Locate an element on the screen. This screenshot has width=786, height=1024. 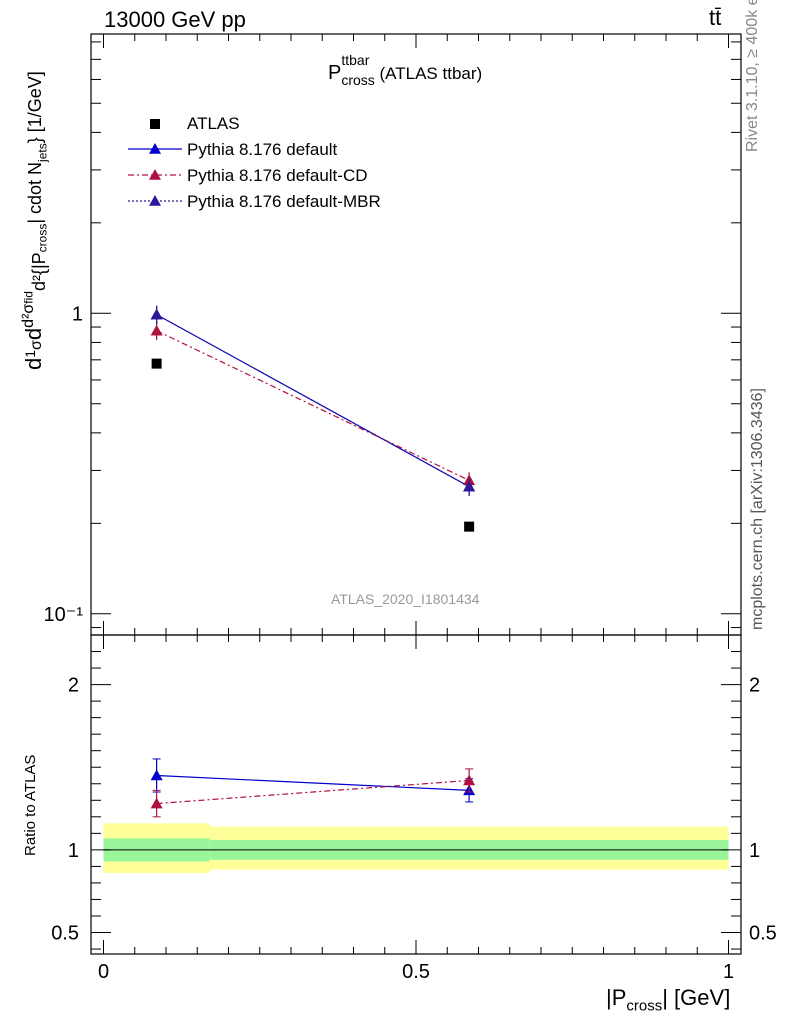
legend-label-default: Pythia 8.176 default is located at coordinates (262, 149).